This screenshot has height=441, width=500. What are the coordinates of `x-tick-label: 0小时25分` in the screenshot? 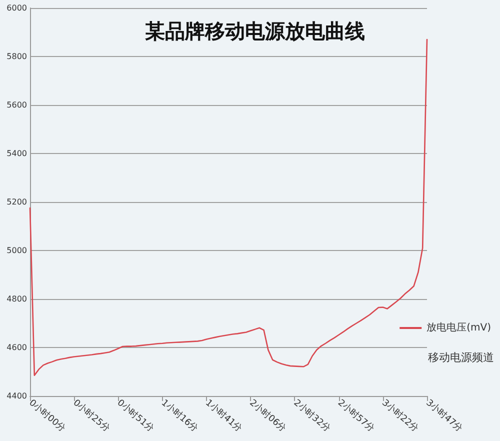 It's located at (91, 415).